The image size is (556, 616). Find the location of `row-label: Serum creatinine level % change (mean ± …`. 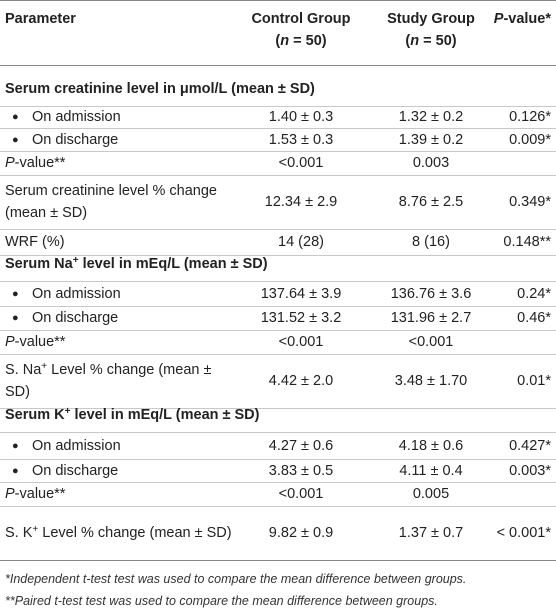

row-label: Serum creatinine level % change (mean ± … is located at coordinates (119, 202).